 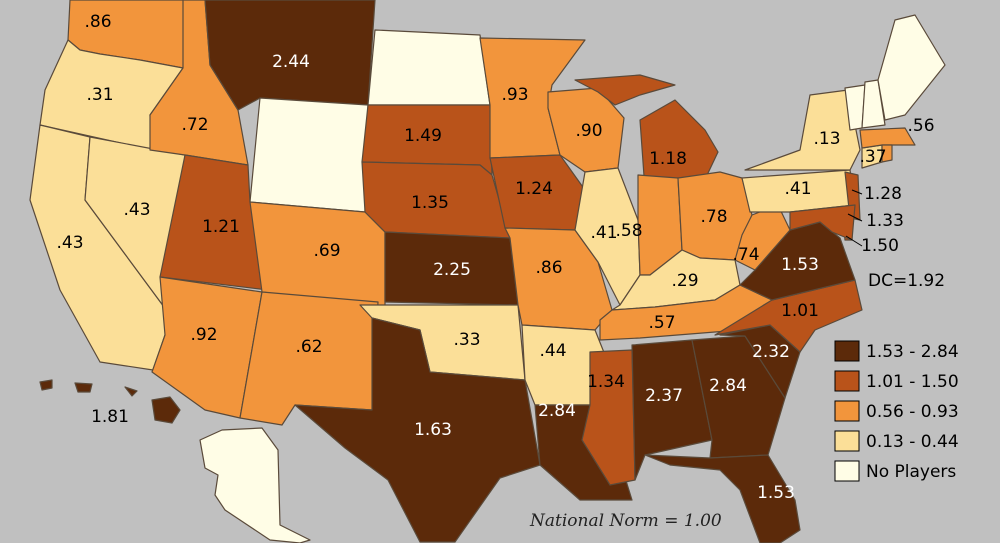 I want to click on value-label-va: 1.53, so click(x=800, y=265).